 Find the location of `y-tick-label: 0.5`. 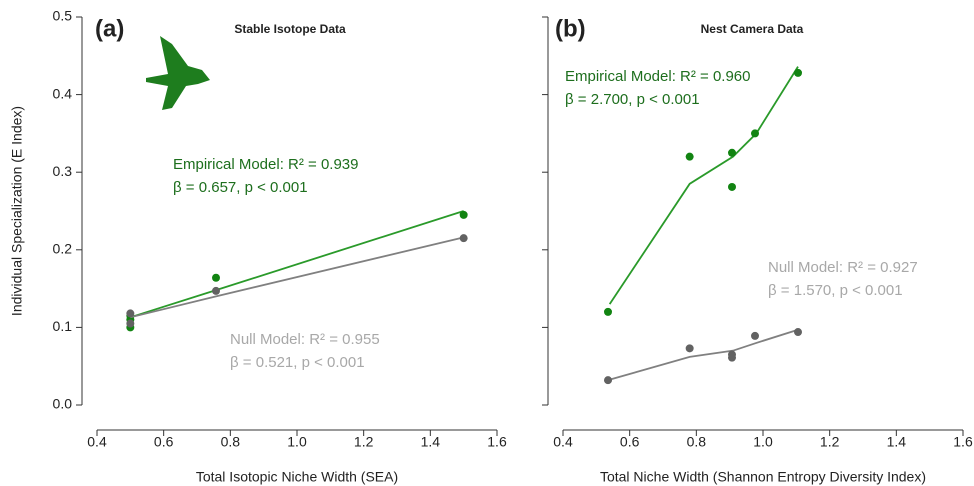

y-tick-label: 0.5 is located at coordinates (63, 16).